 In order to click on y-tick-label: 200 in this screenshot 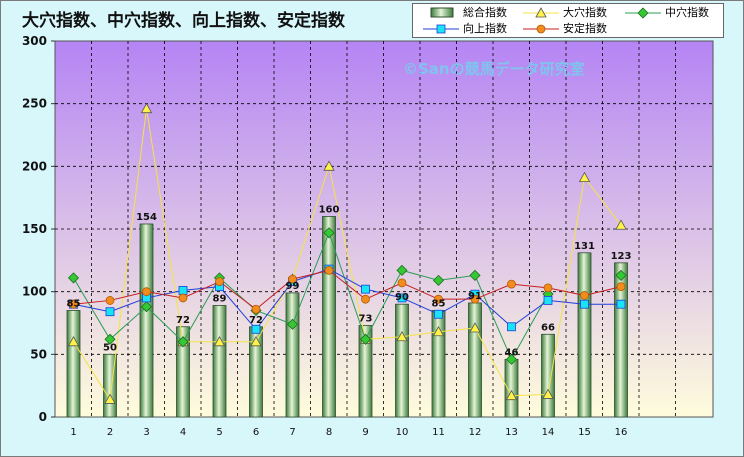, I will do `click(34, 166)`.